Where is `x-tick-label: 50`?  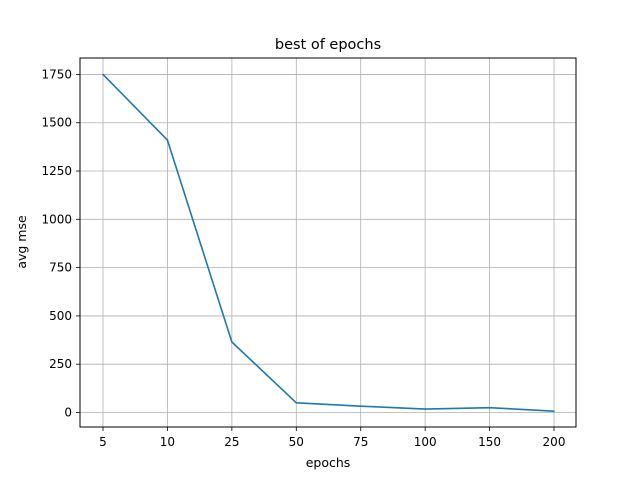
x-tick-label: 50 is located at coordinates (296, 442).